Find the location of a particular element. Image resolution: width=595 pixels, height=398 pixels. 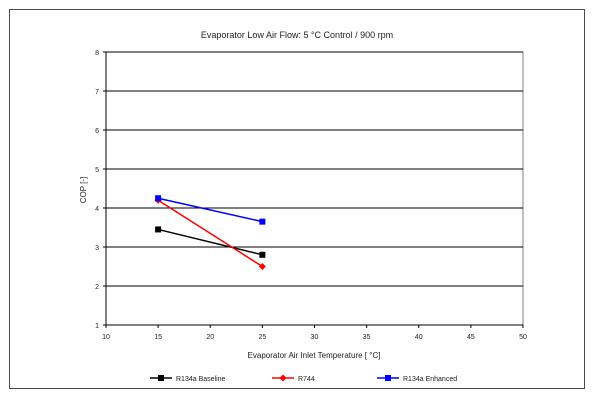

series-r134a-enhanced is located at coordinates (210, 210).